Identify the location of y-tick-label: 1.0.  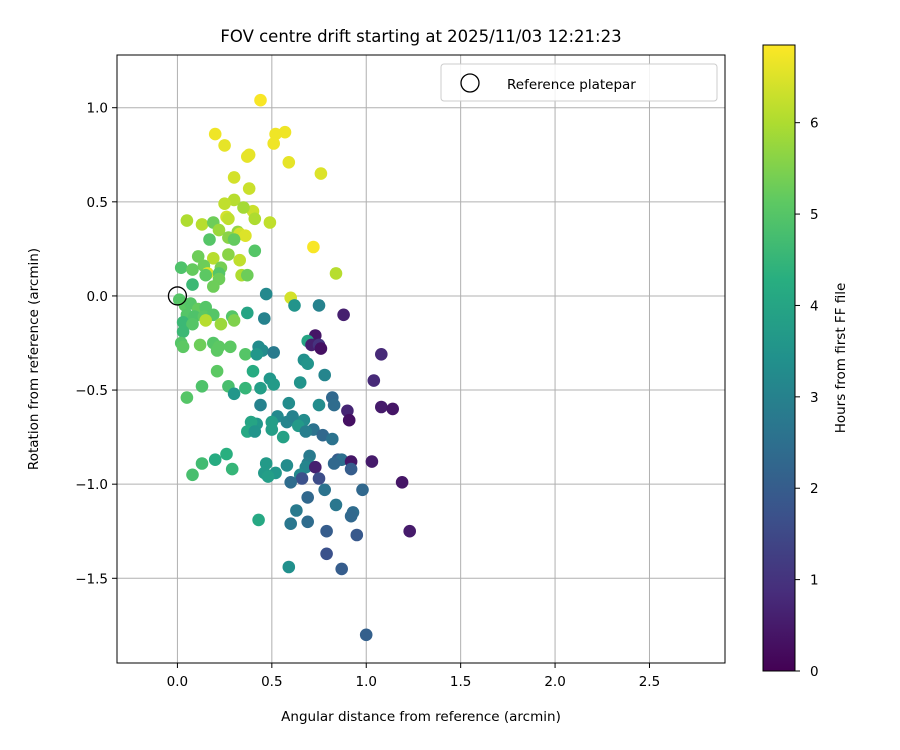
(97, 109).